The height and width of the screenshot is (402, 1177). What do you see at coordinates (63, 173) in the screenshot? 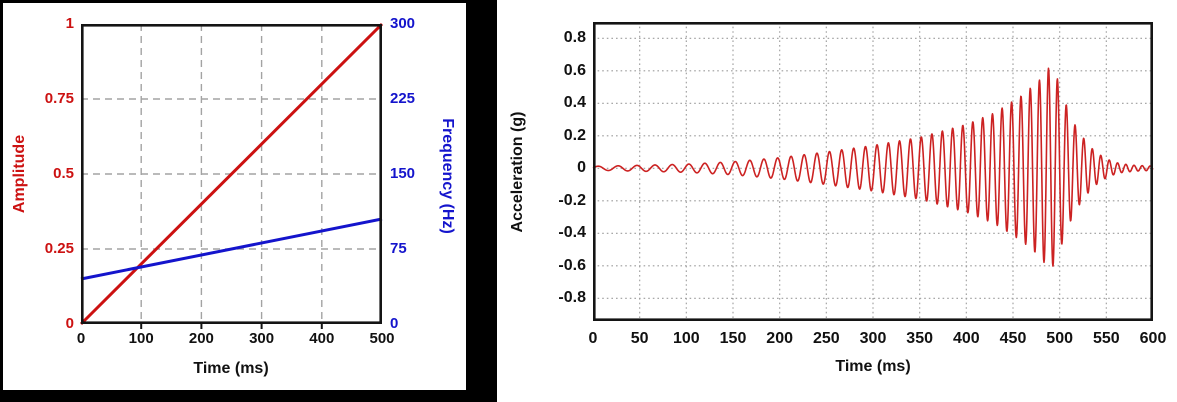
I see `amplitude-tick-label: 0.5` at bounding box center [63, 173].